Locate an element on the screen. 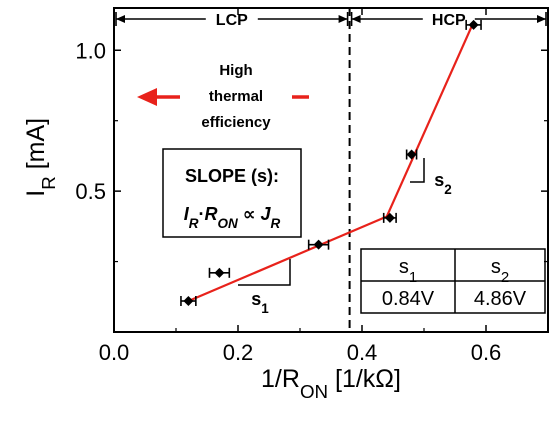  table-header-s1: s1 is located at coordinates (408, 271).